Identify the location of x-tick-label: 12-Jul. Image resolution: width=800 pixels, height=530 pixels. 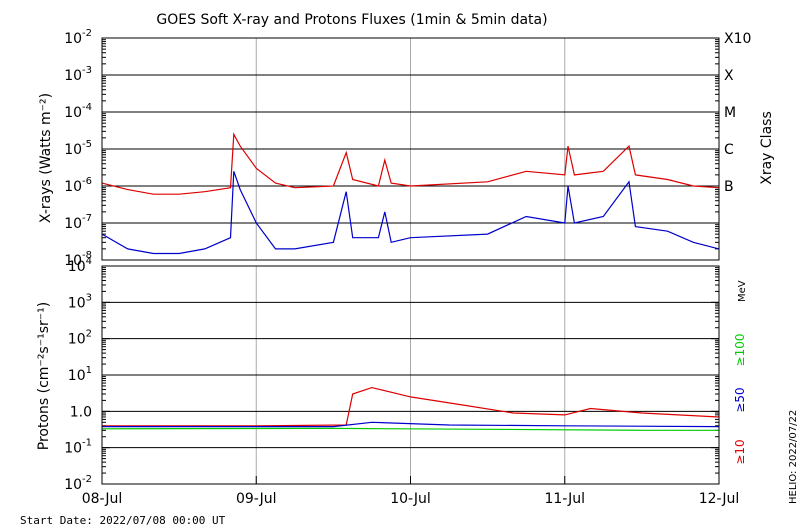
(719, 499).